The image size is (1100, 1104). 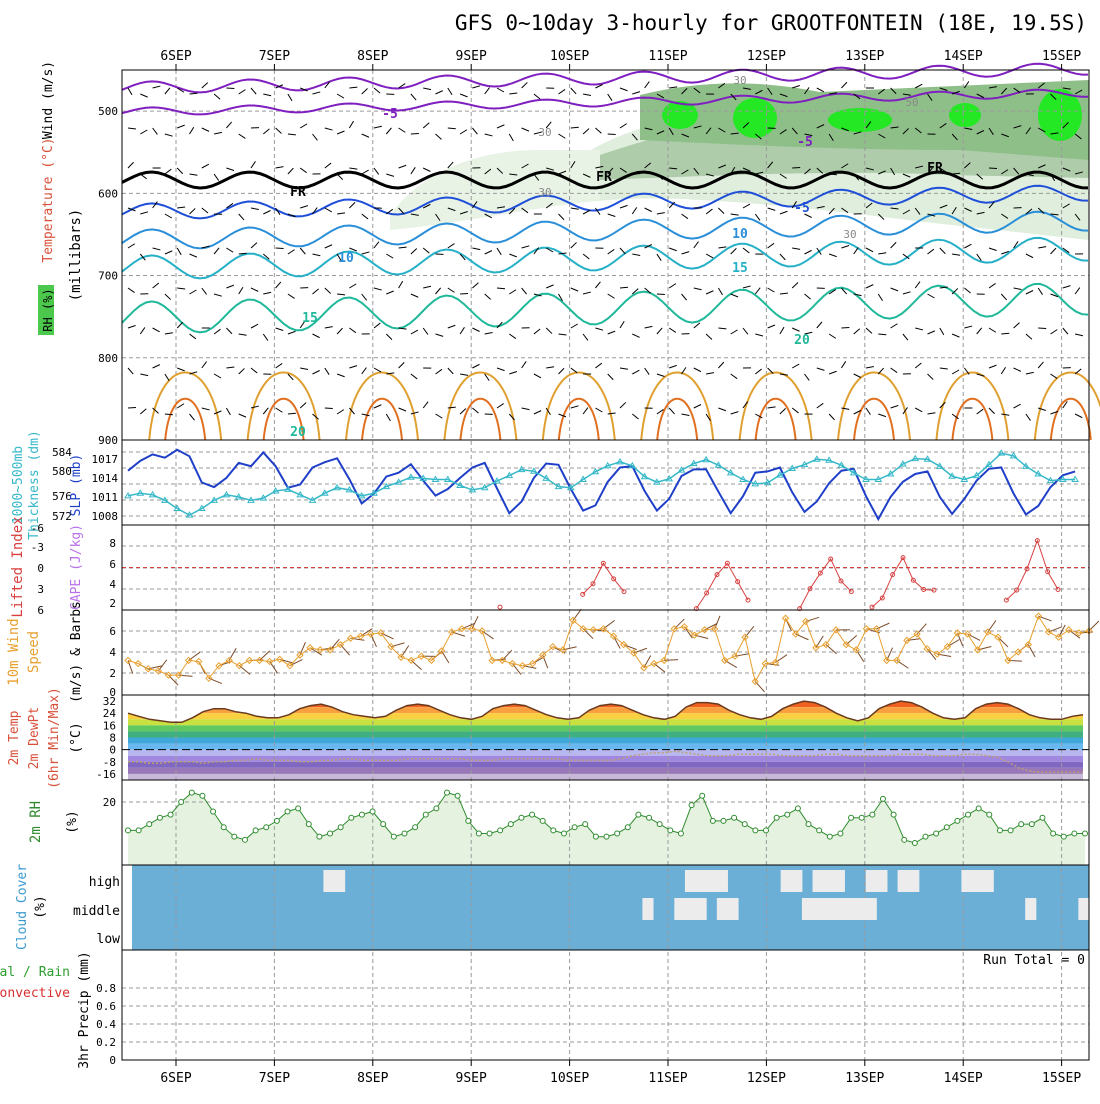 I want to click on temp-2m-label: 2m Temp, so click(x=14, y=737).